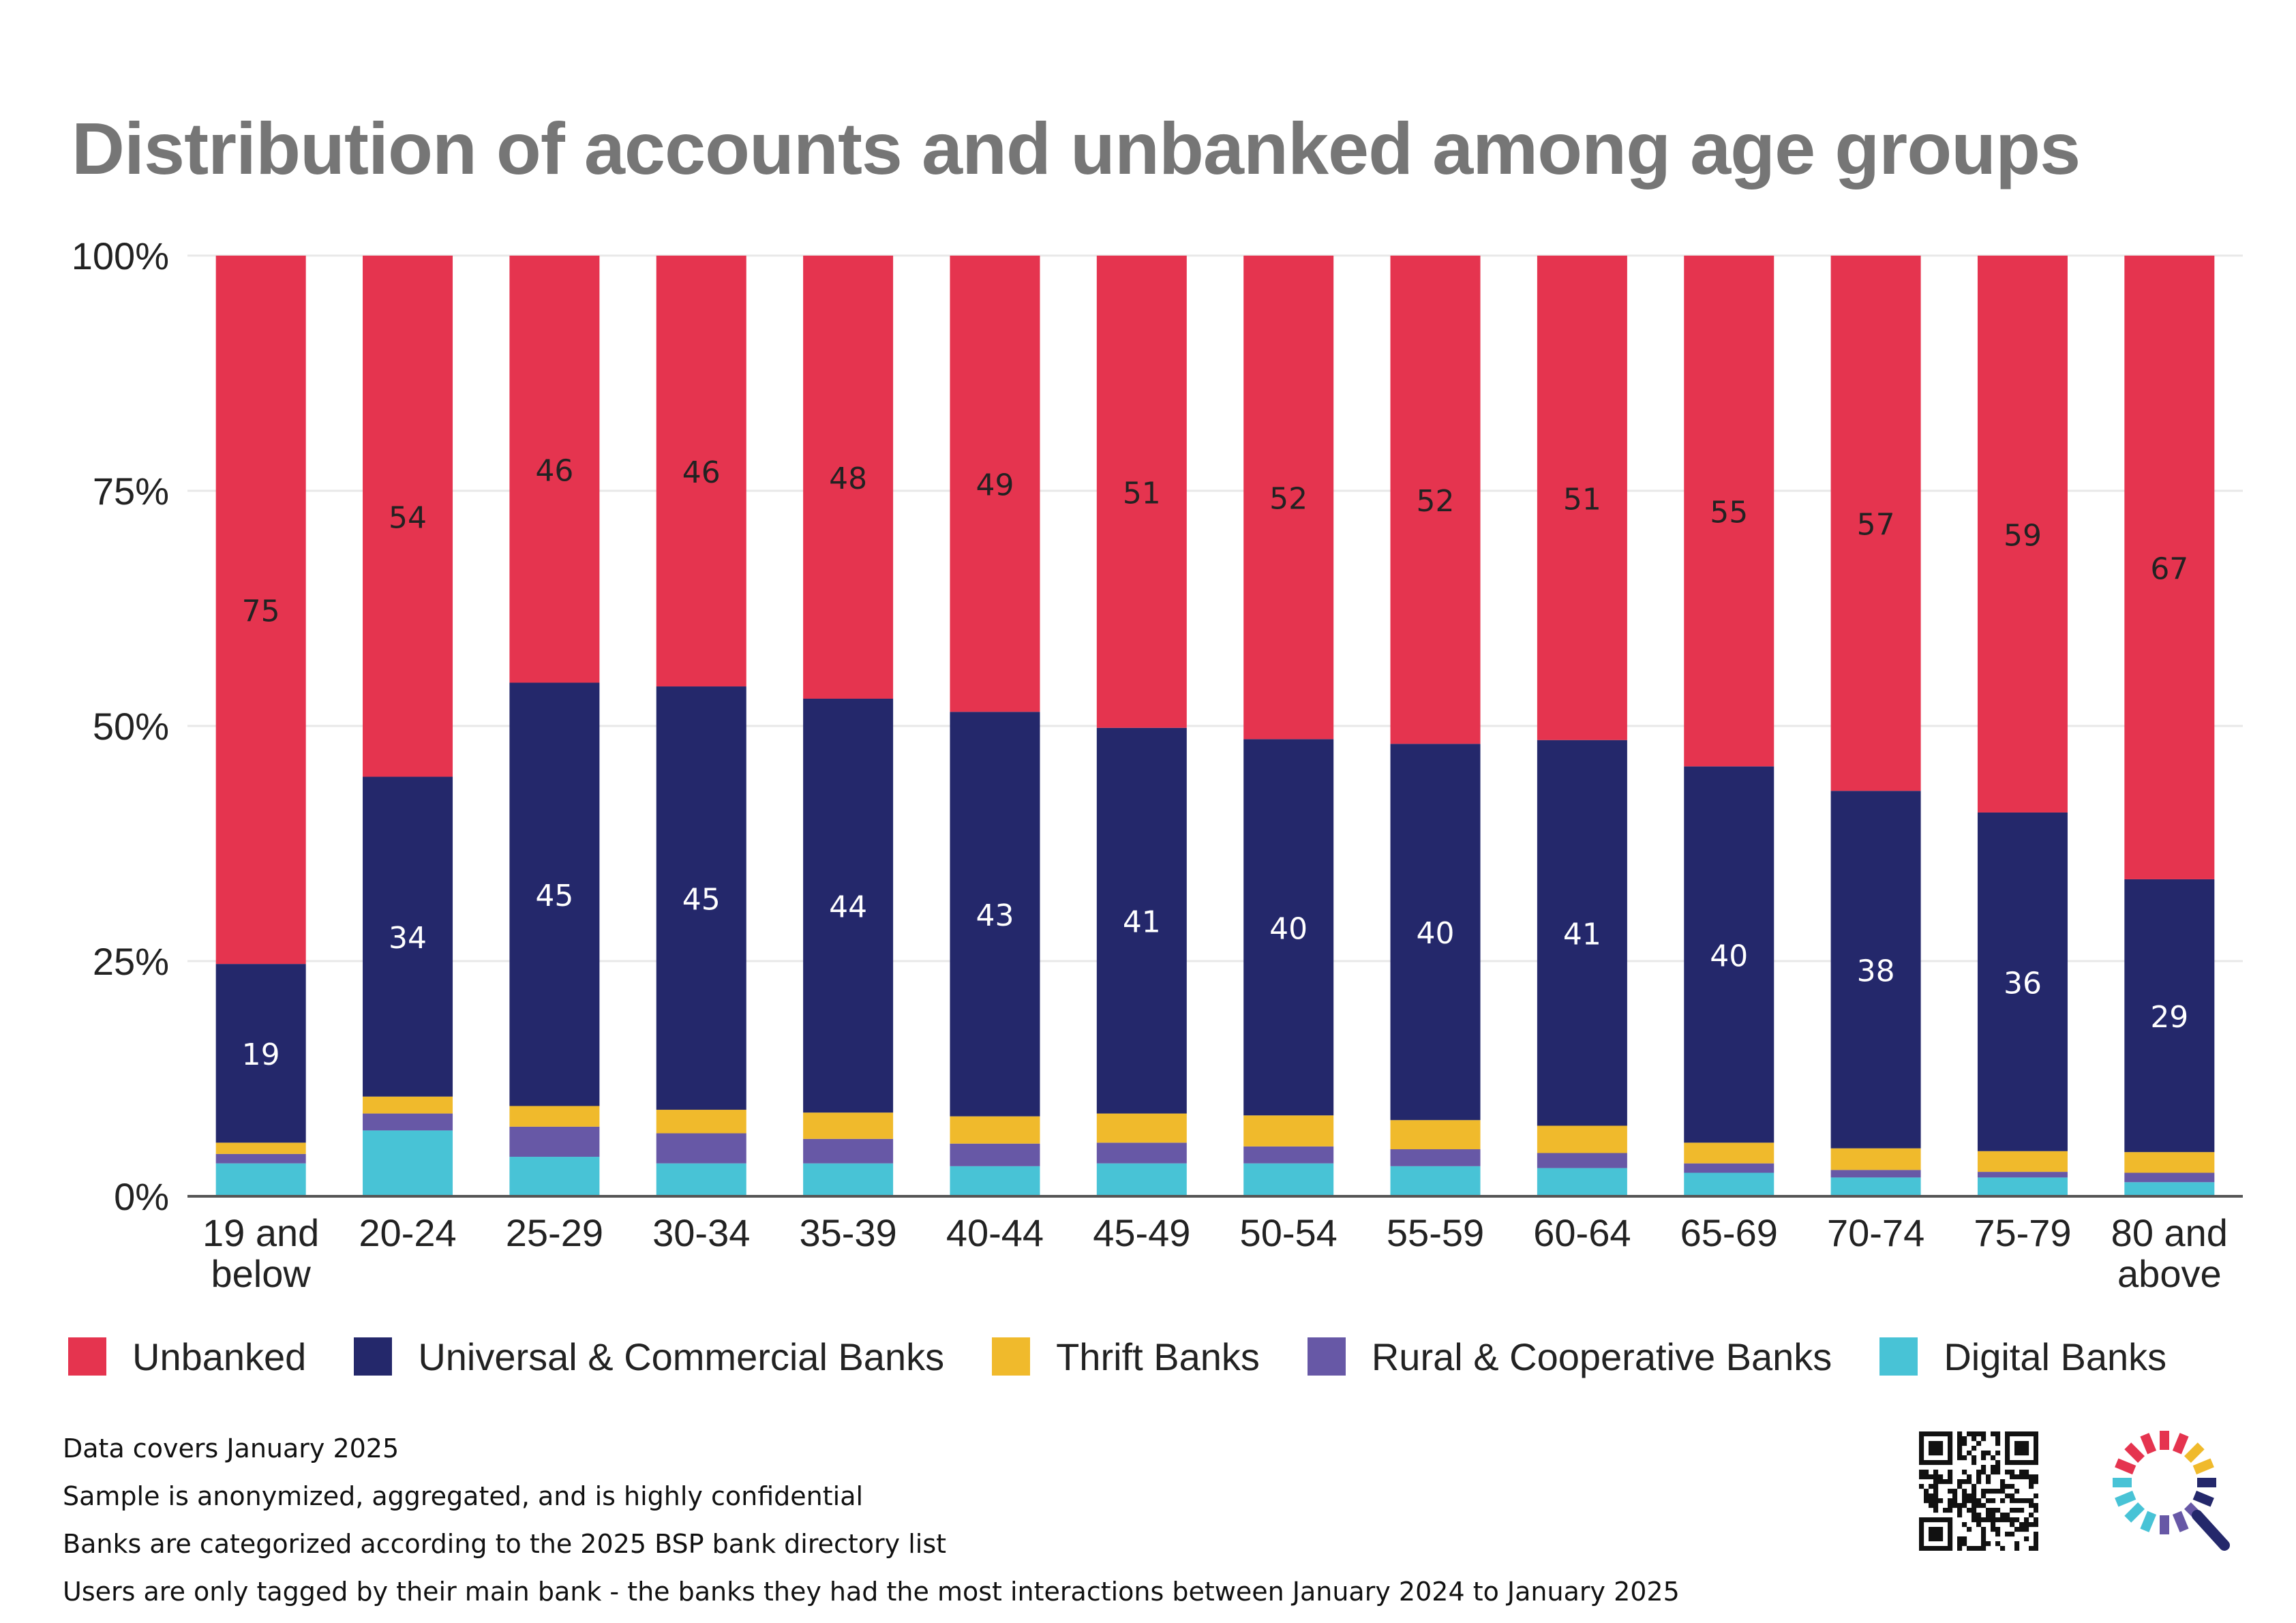 The image size is (2296, 1623). Describe the element at coordinates (187, 1357) in the screenshot. I see `legend-item-unbanked: Unbanked` at that location.